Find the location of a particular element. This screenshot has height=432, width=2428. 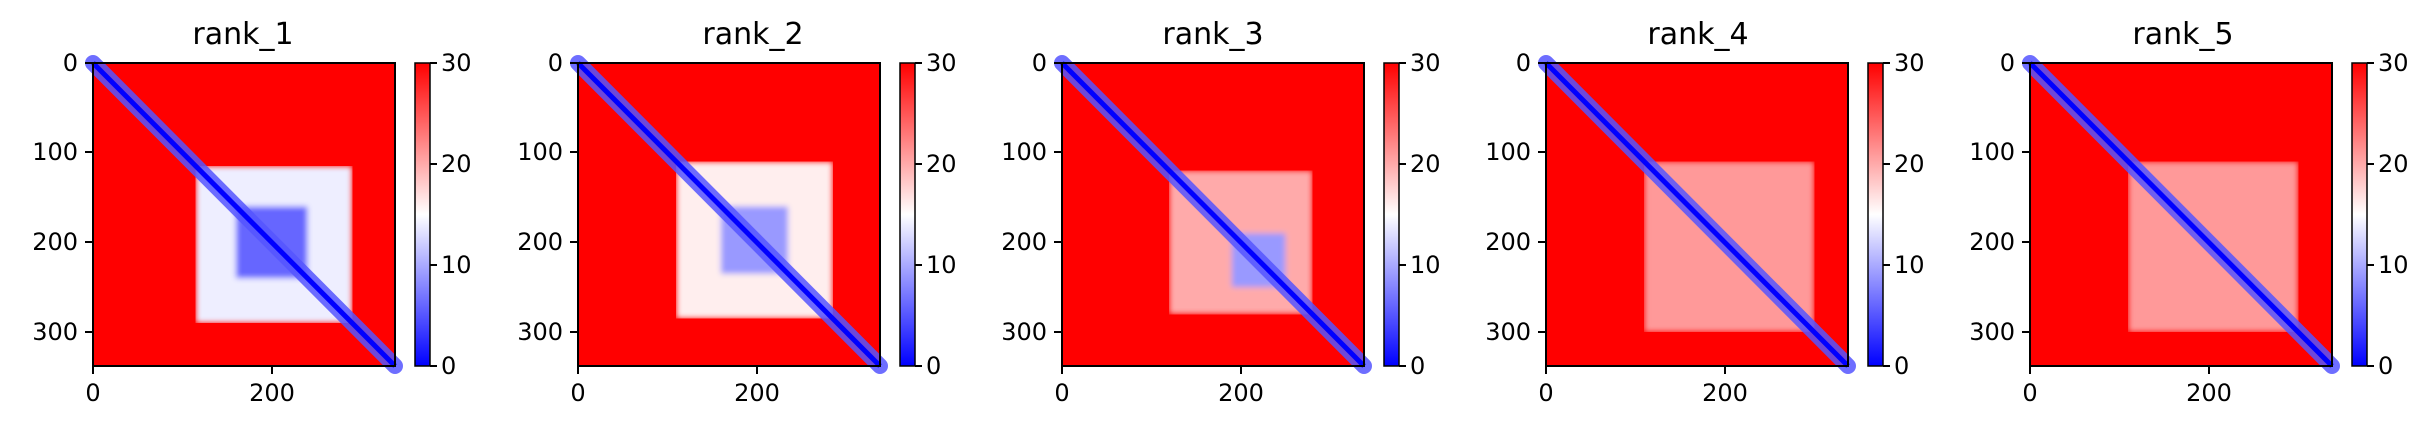

panel-title: rank_3 is located at coordinates (1212, 34).